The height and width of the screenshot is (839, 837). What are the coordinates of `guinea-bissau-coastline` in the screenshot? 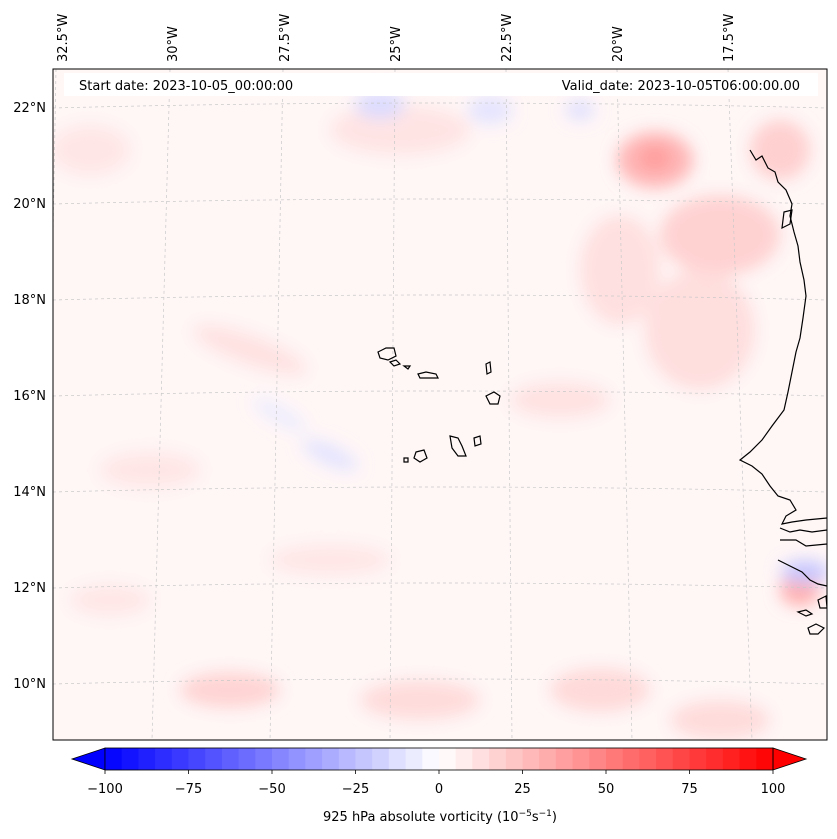 It's located at (802, 573).